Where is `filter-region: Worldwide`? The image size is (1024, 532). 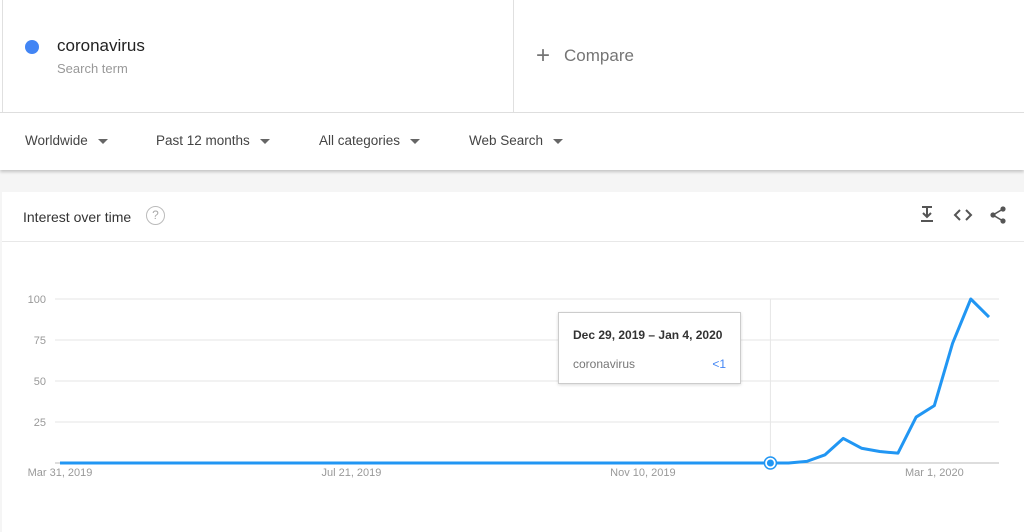
filter-region: Worldwide is located at coordinates (66, 140).